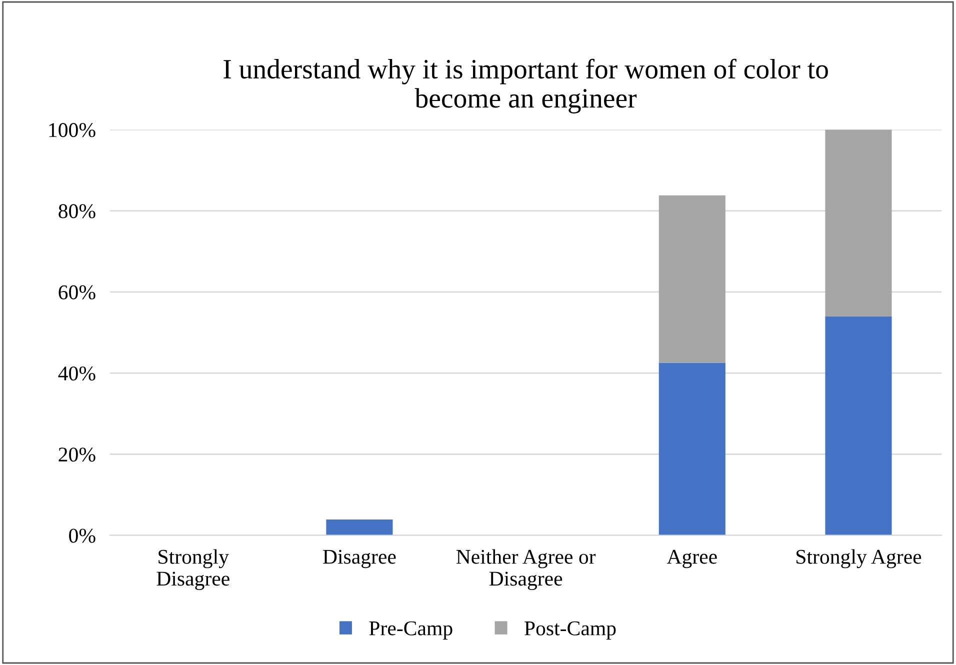 The width and height of the screenshot is (956, 665). I want to click on y-tick-label: 100%, so click(72, 130).